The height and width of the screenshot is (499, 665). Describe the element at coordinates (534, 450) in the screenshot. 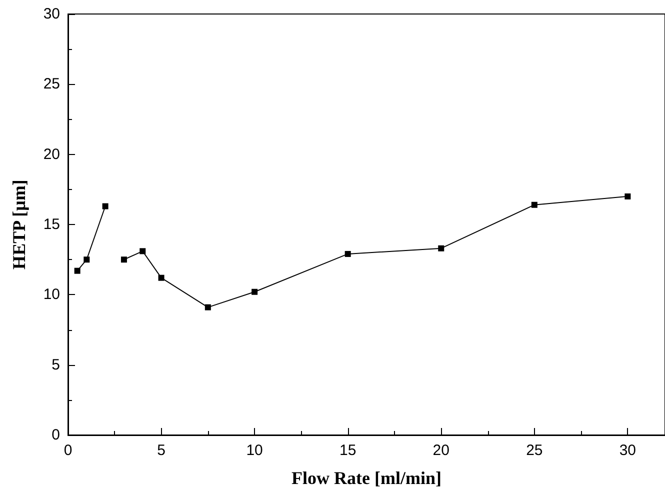

I see `x-tick-label: 25` at that location.